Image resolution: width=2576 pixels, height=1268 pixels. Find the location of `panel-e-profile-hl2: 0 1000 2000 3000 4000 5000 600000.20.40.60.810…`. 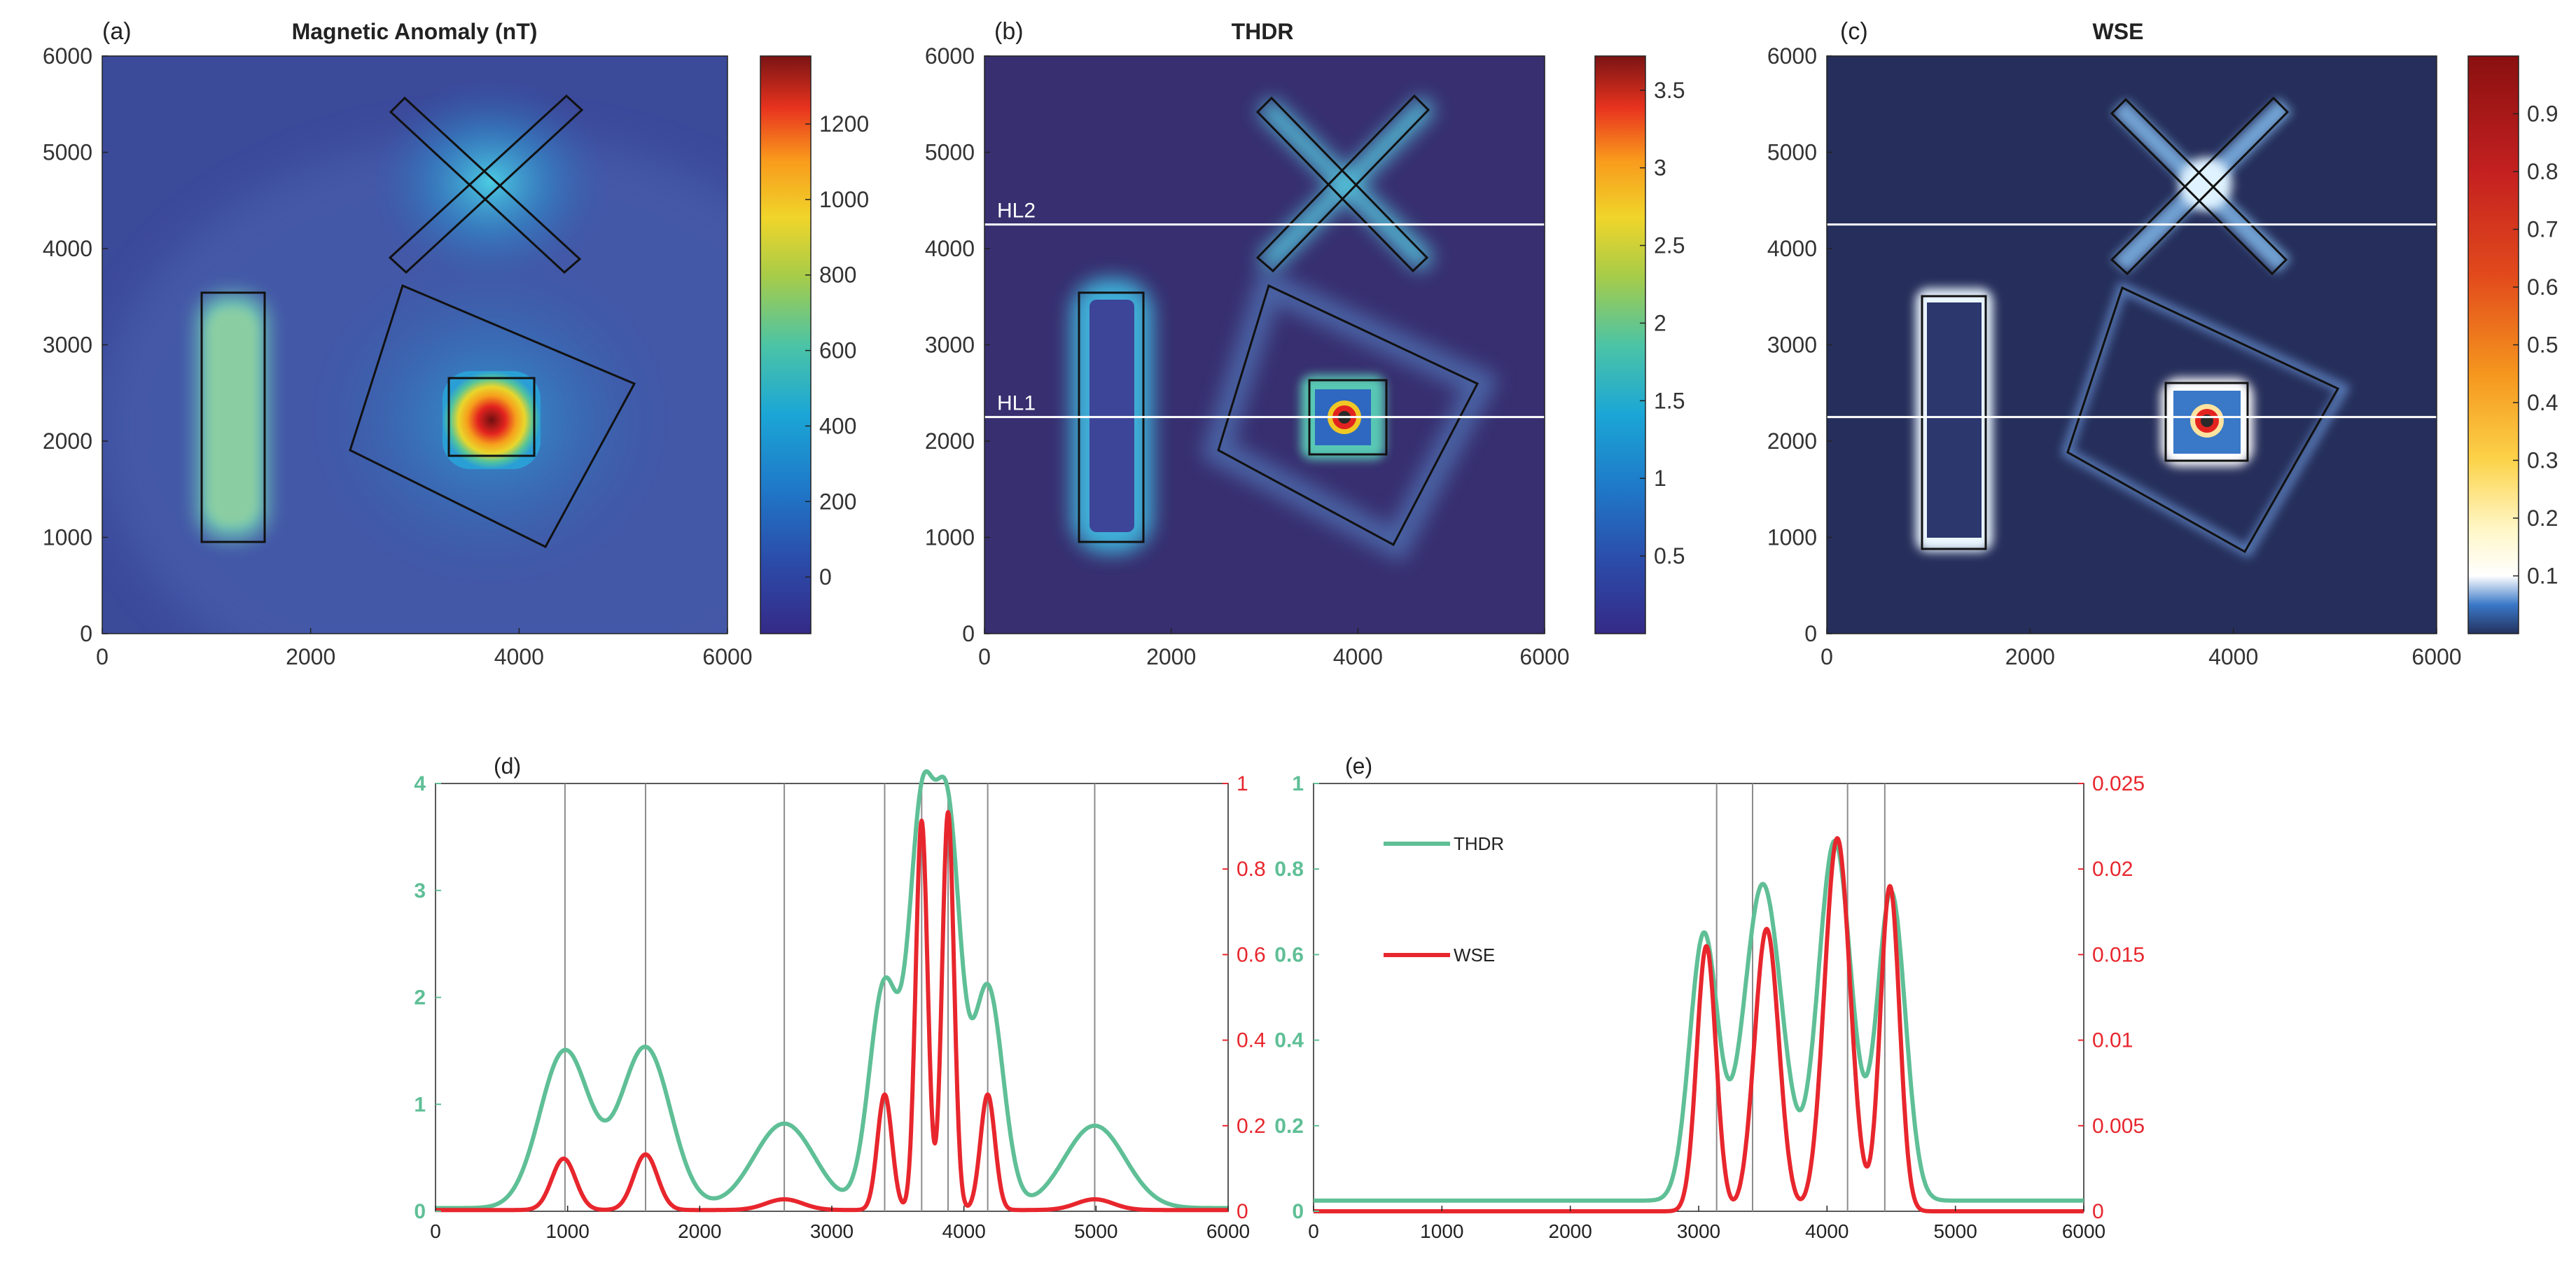

panel-e-profile-hl2: 0 1000 2000 3000 4000 5000 600000.20.40.60.810… is located at coordinates (1709, 997).